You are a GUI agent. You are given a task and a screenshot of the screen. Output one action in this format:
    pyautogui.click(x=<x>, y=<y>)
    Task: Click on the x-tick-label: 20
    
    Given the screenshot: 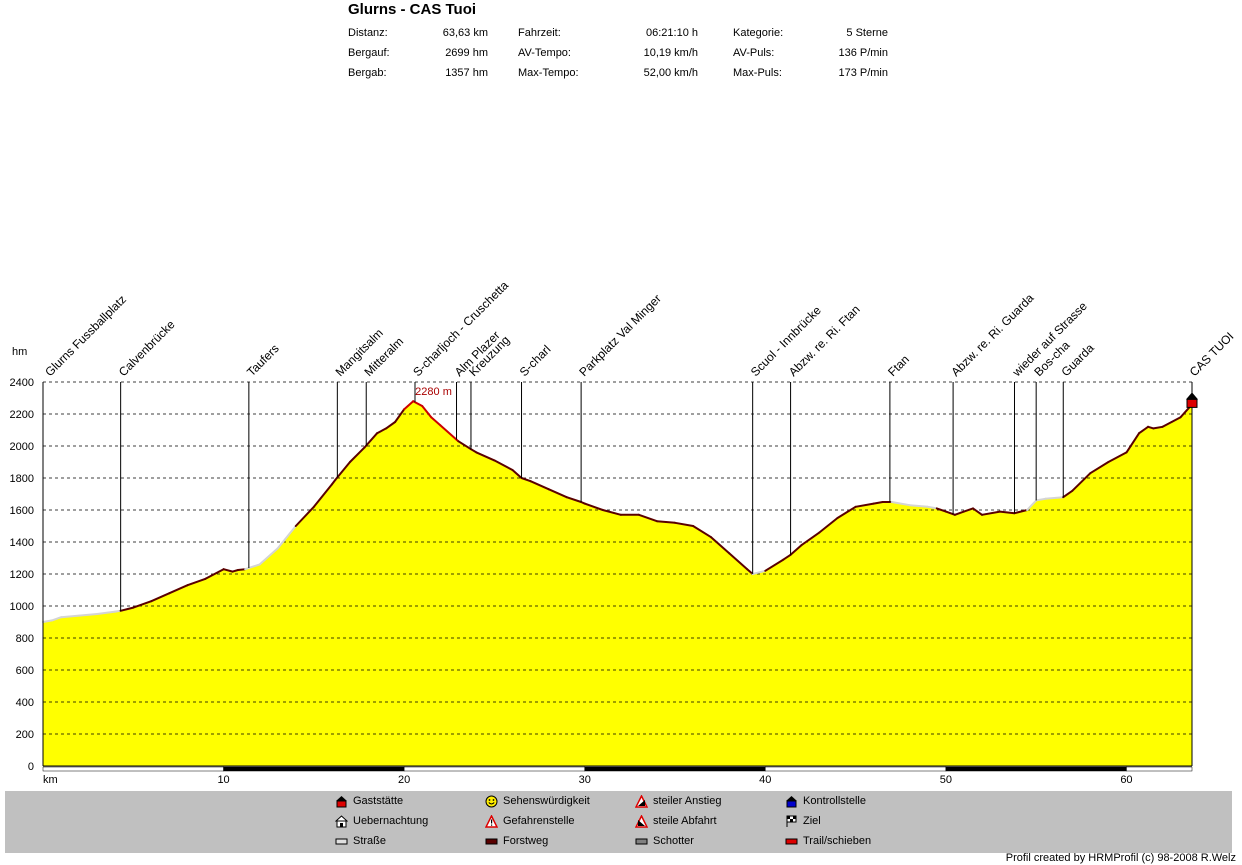 What is the action you would take?
    pyautogui.click(x=404, y=780)
    